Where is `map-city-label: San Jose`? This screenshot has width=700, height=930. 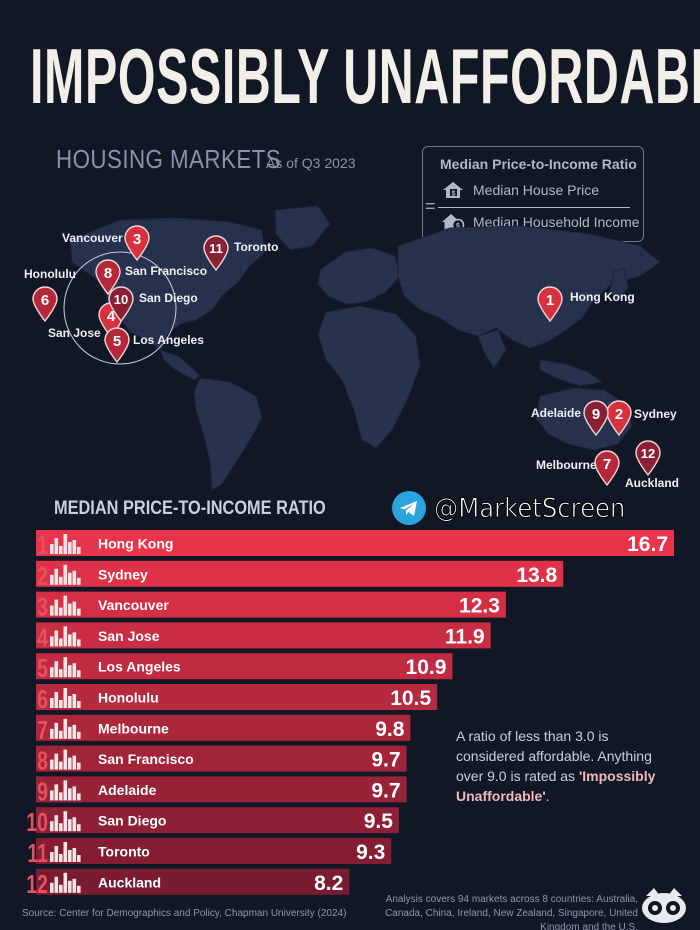
map-city-label: San Jose is located at coordinates (74, 333).